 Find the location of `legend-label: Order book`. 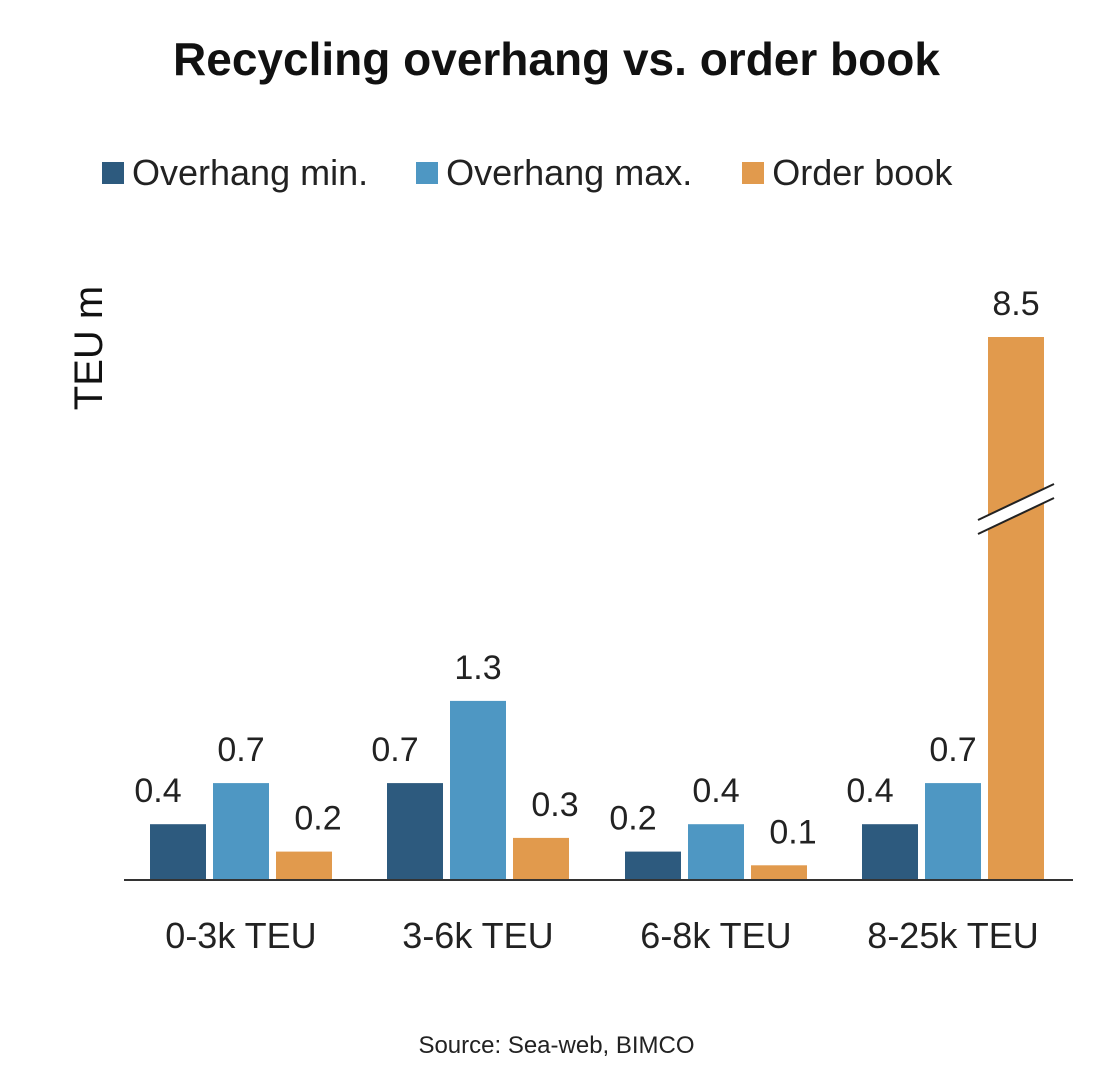

legend-label: Order book is located at coordinates (862, 172).